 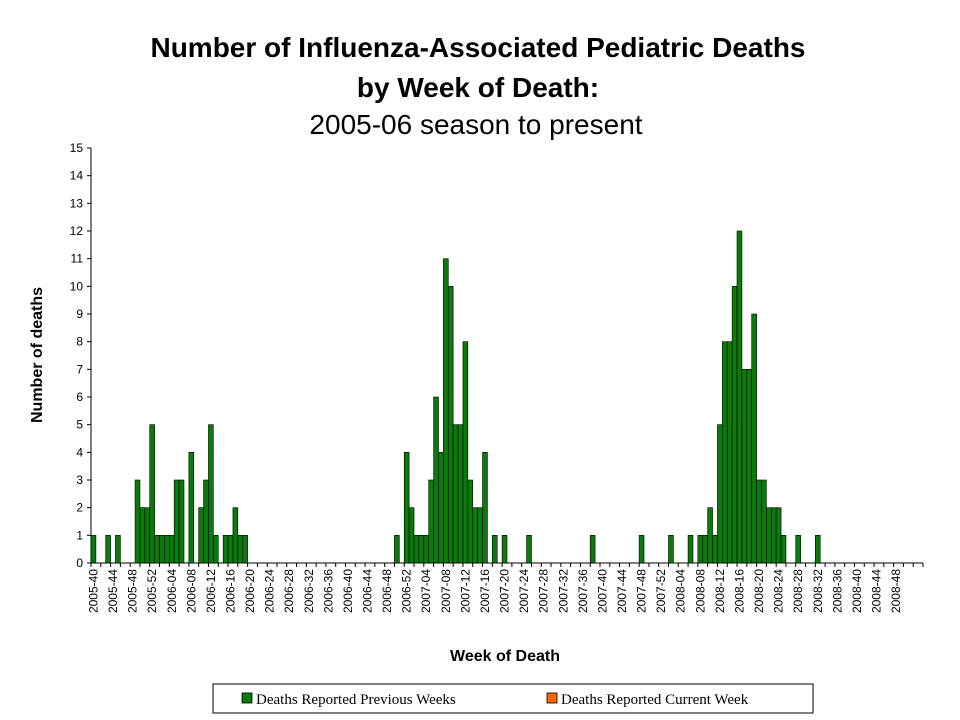 What do you see at coordinates (739, 591) in the screenshot?
I see `x-tick-label: 2008-16` at bounding box center [739, 591].